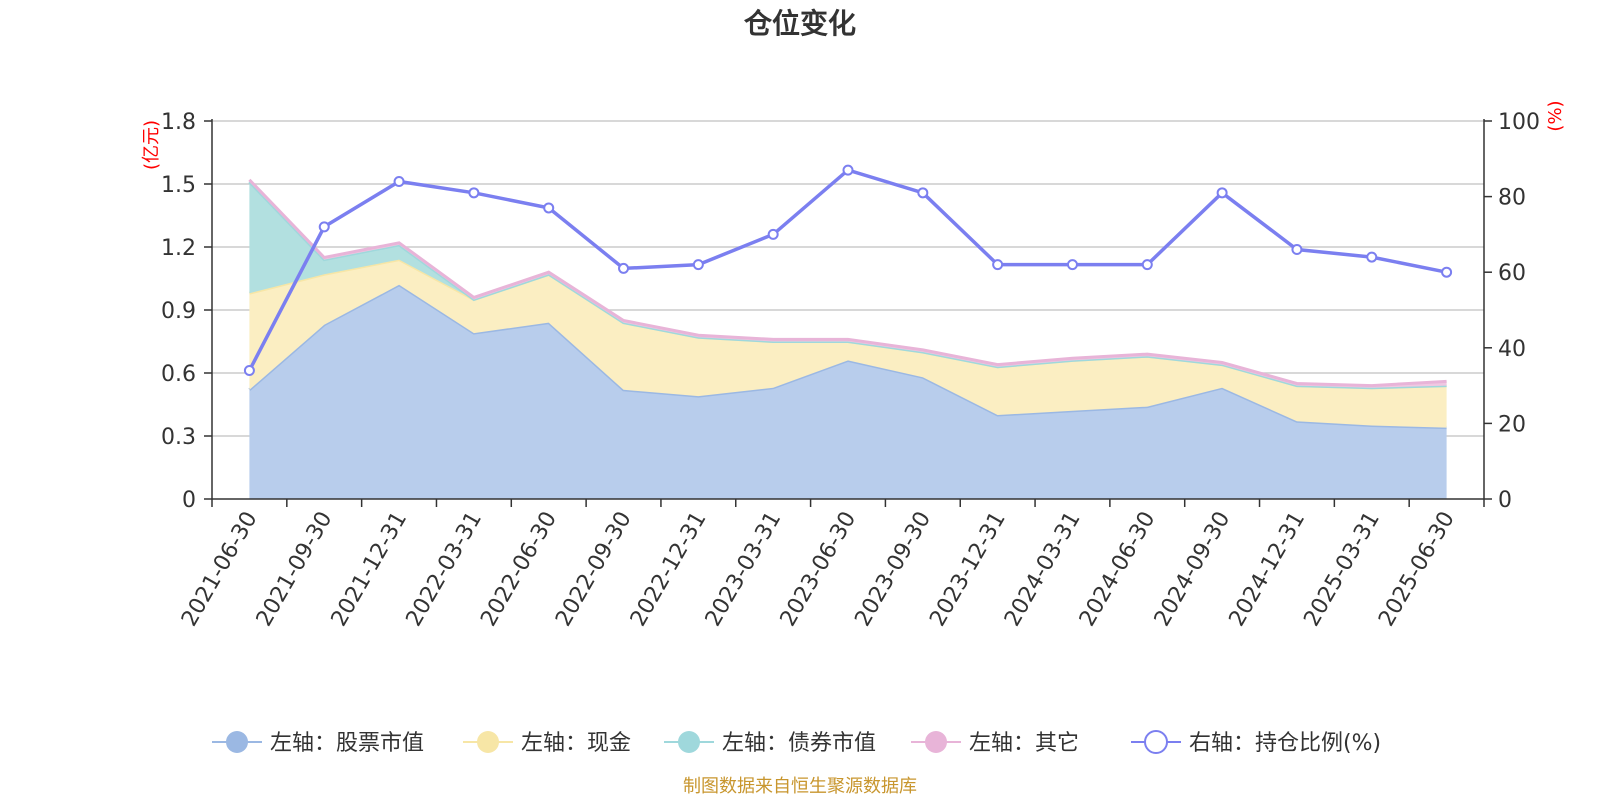 The image size is (1600, 800). Describe the element at coordinates (594, 569) in the screenshot. I see `x-tick-label: 2022-09-30` at that location.